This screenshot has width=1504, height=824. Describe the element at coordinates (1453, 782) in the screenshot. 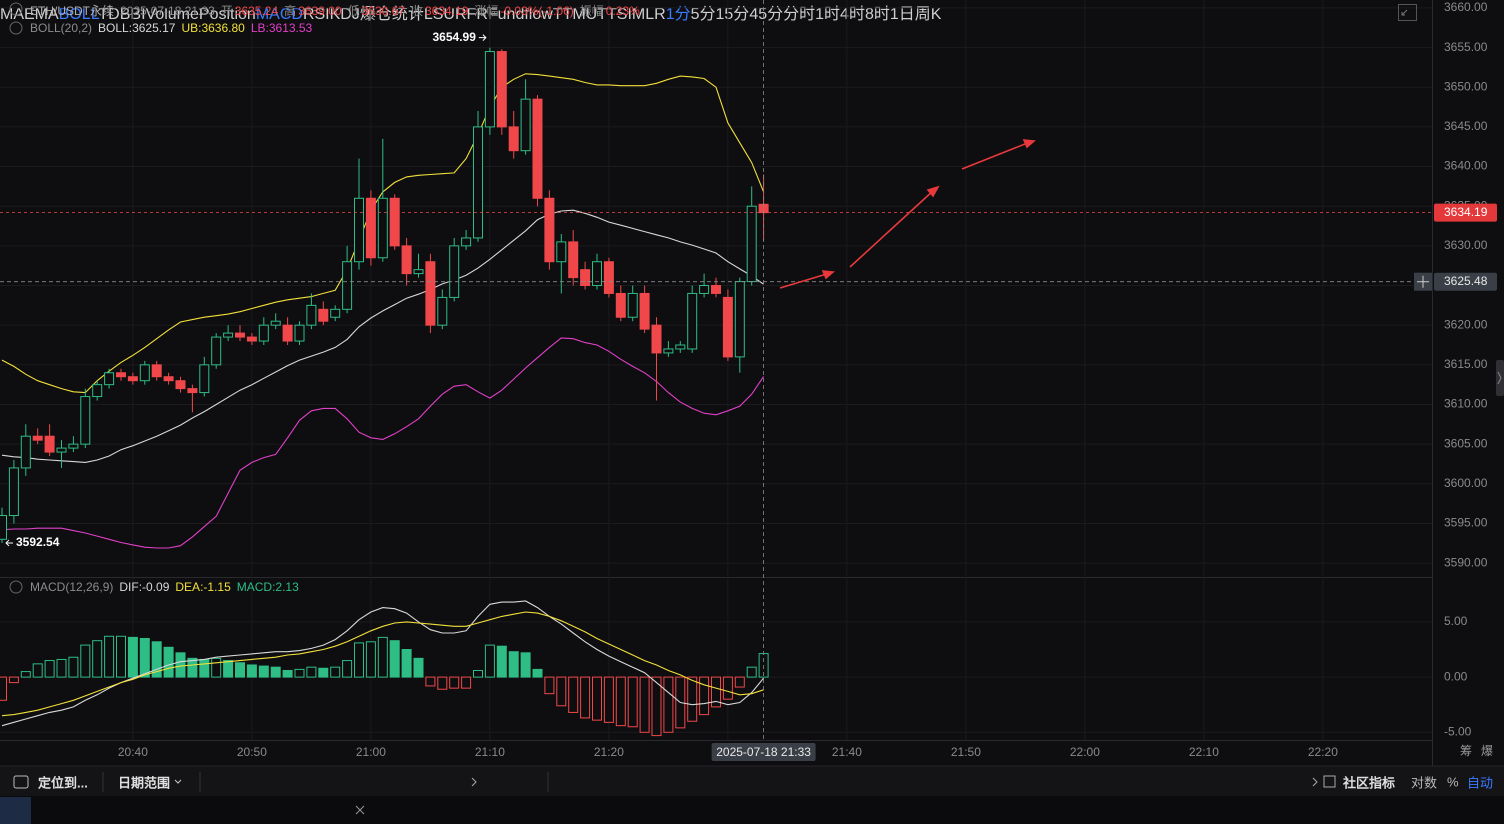

I see `percent-toggle: %` at that location.